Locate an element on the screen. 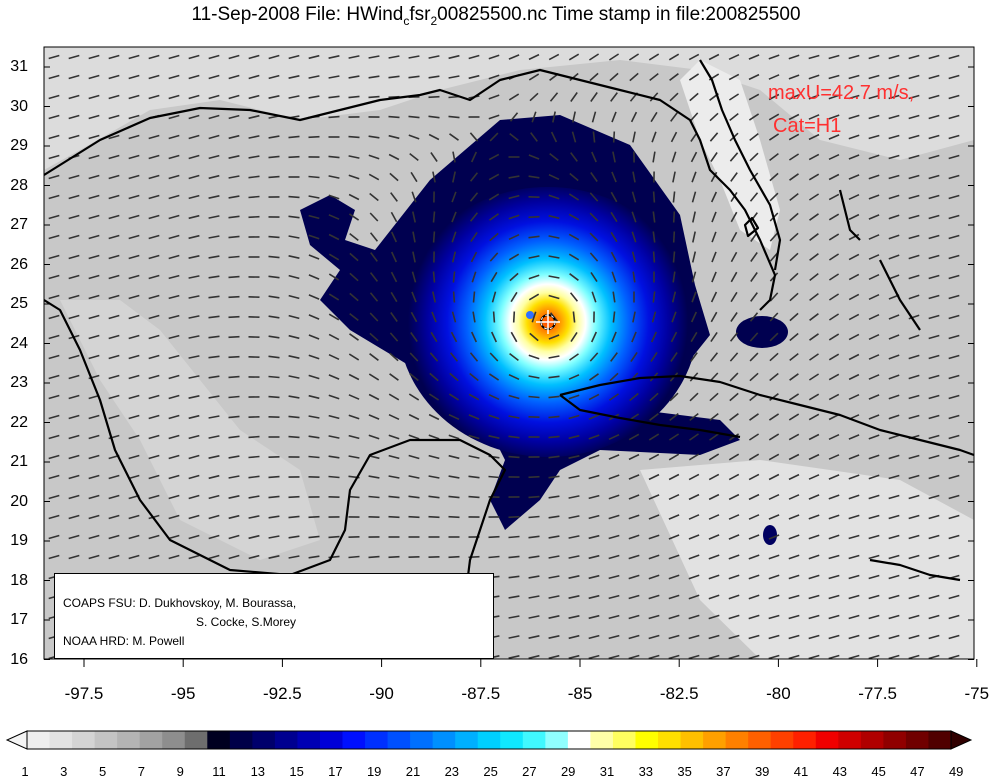 This screenshot has width=992, height=784. x-tick-label: -82.5 is located at coordinates (679, 693).